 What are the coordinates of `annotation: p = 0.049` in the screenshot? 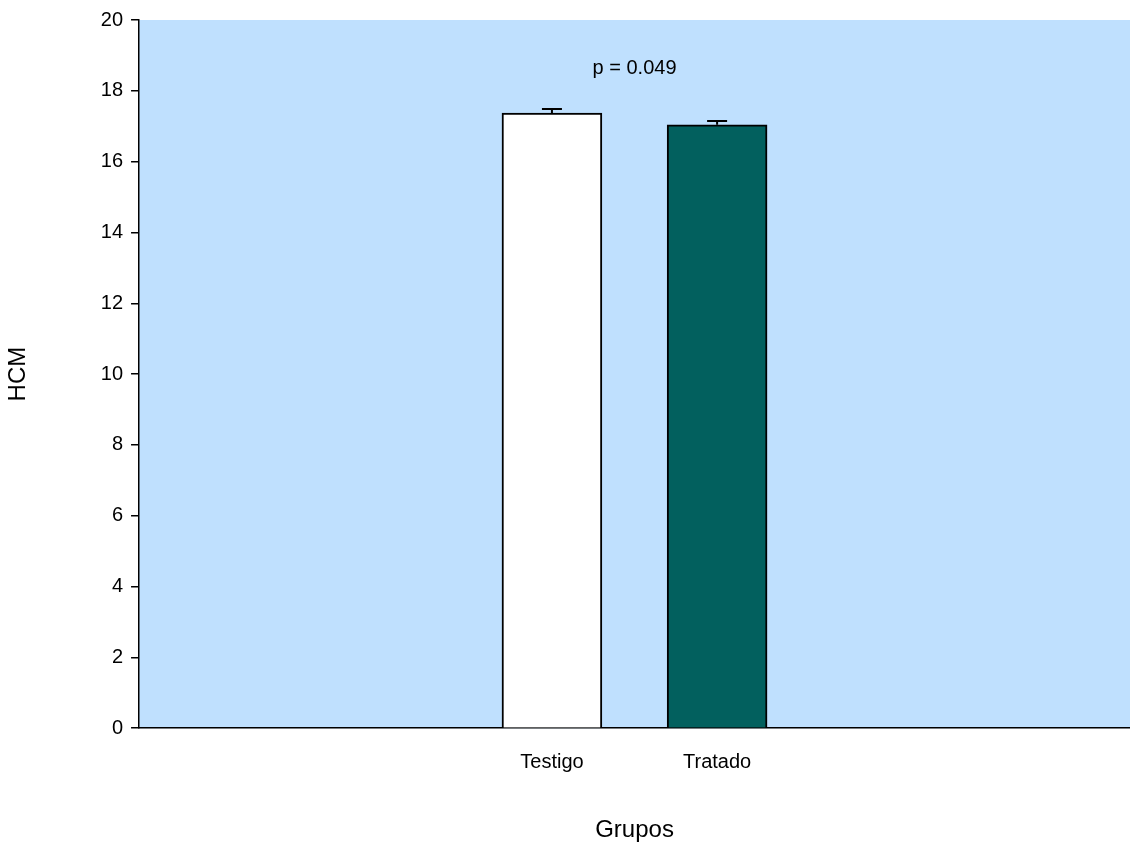 It's located at (634, 66).